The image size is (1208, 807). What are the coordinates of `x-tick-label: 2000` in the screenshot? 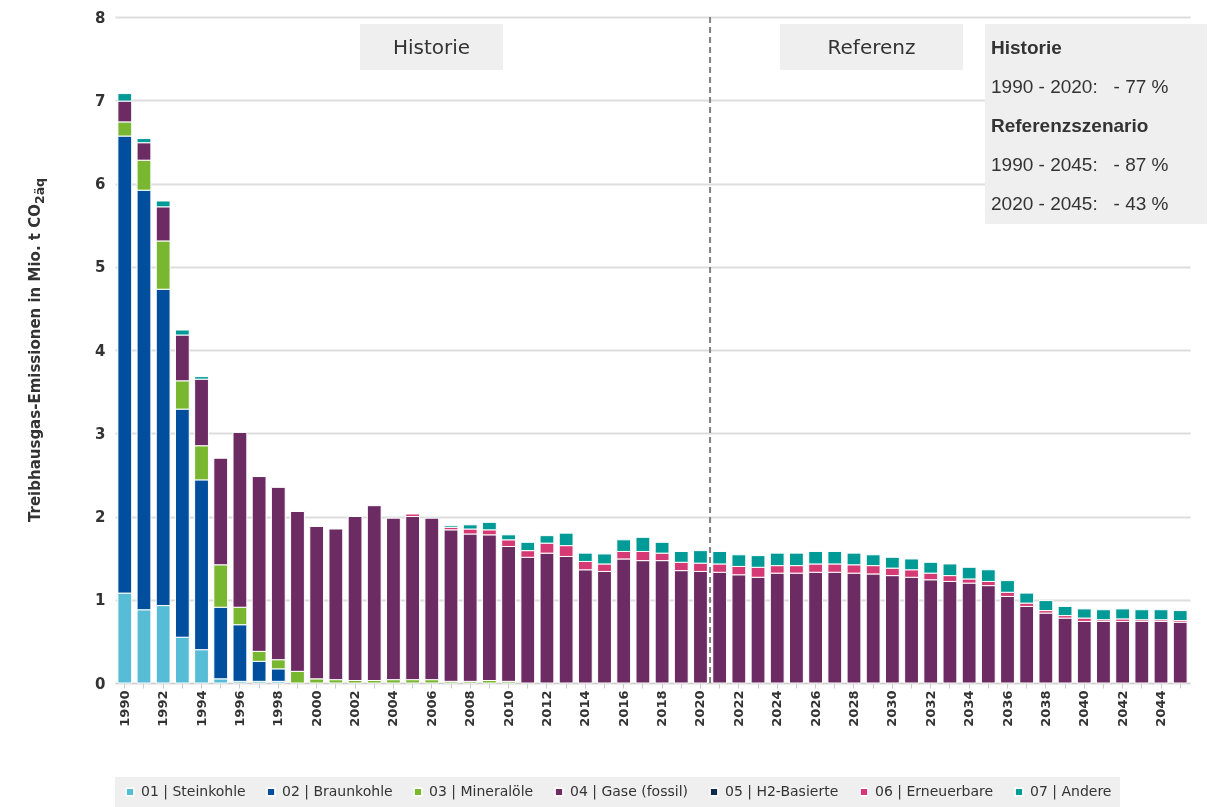 It's located at (316, 708).